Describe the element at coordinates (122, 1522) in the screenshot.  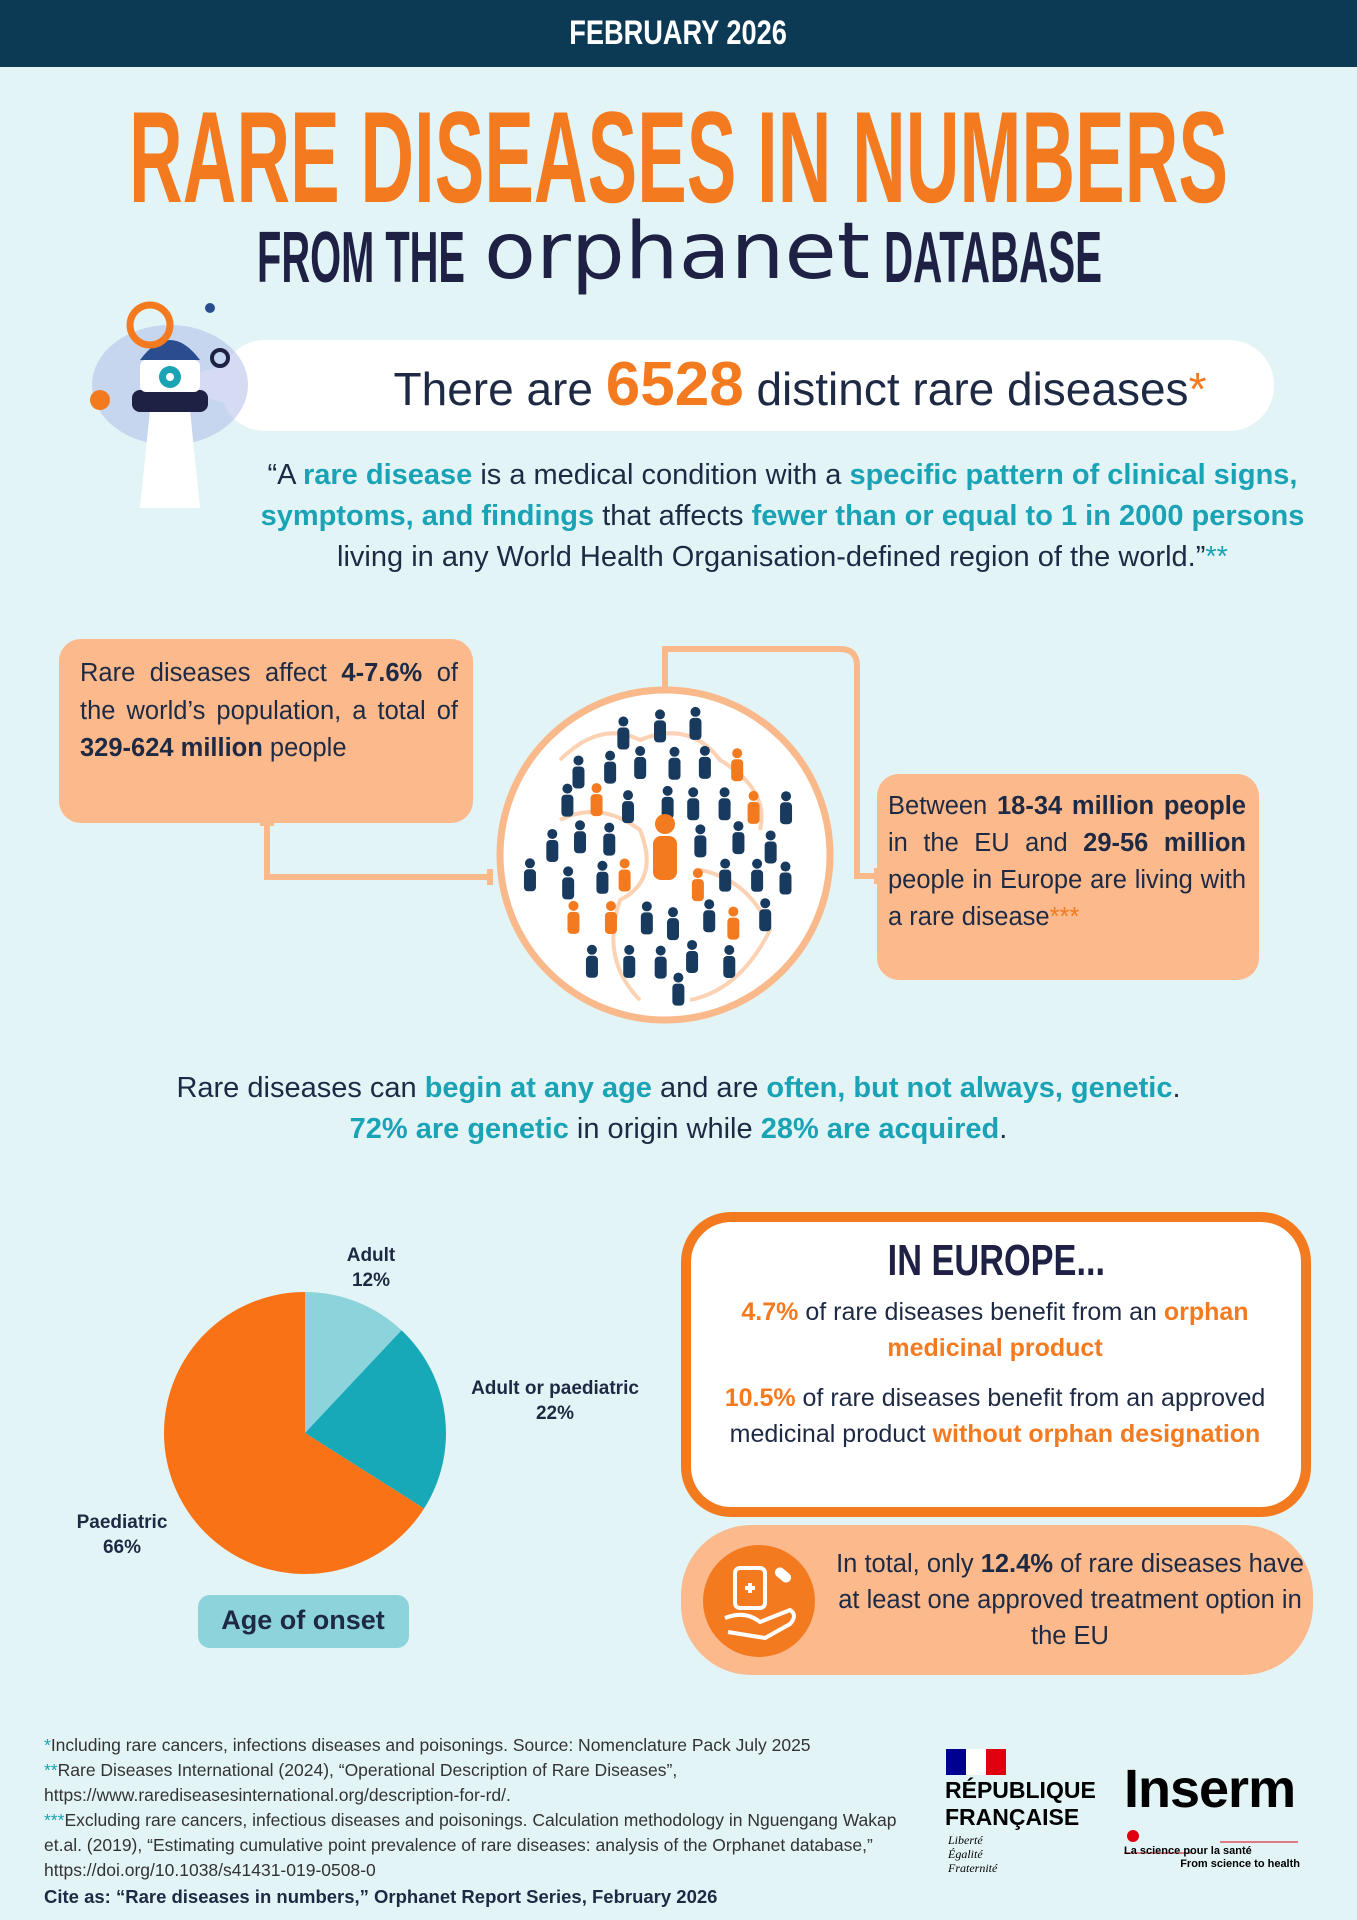
I see `pie-label: Paediatric` at that location.